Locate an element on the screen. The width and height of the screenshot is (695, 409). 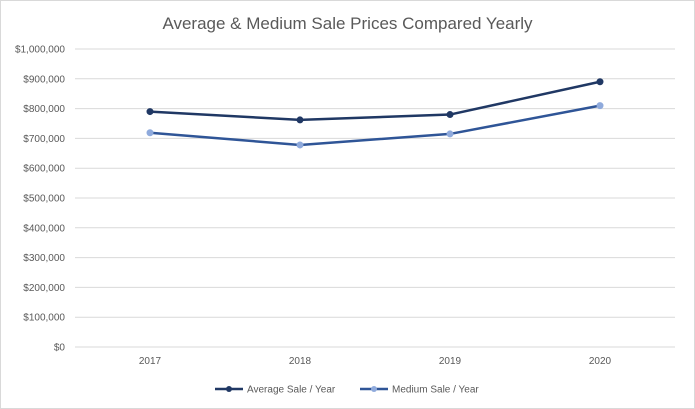
legend-item-2: Medium Sale / Year is located at coordinates (419, 390).